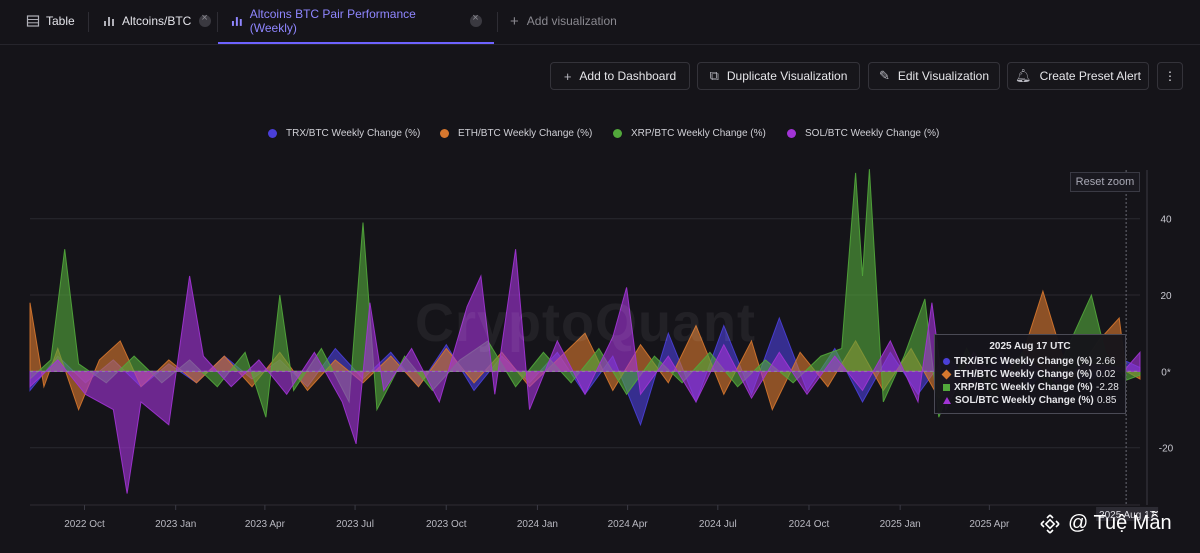  What do you see at coordinates (84, 524) in the screenshot?
I see `x-tick-label: 2022 Oct` at bounding box center [84, 524].